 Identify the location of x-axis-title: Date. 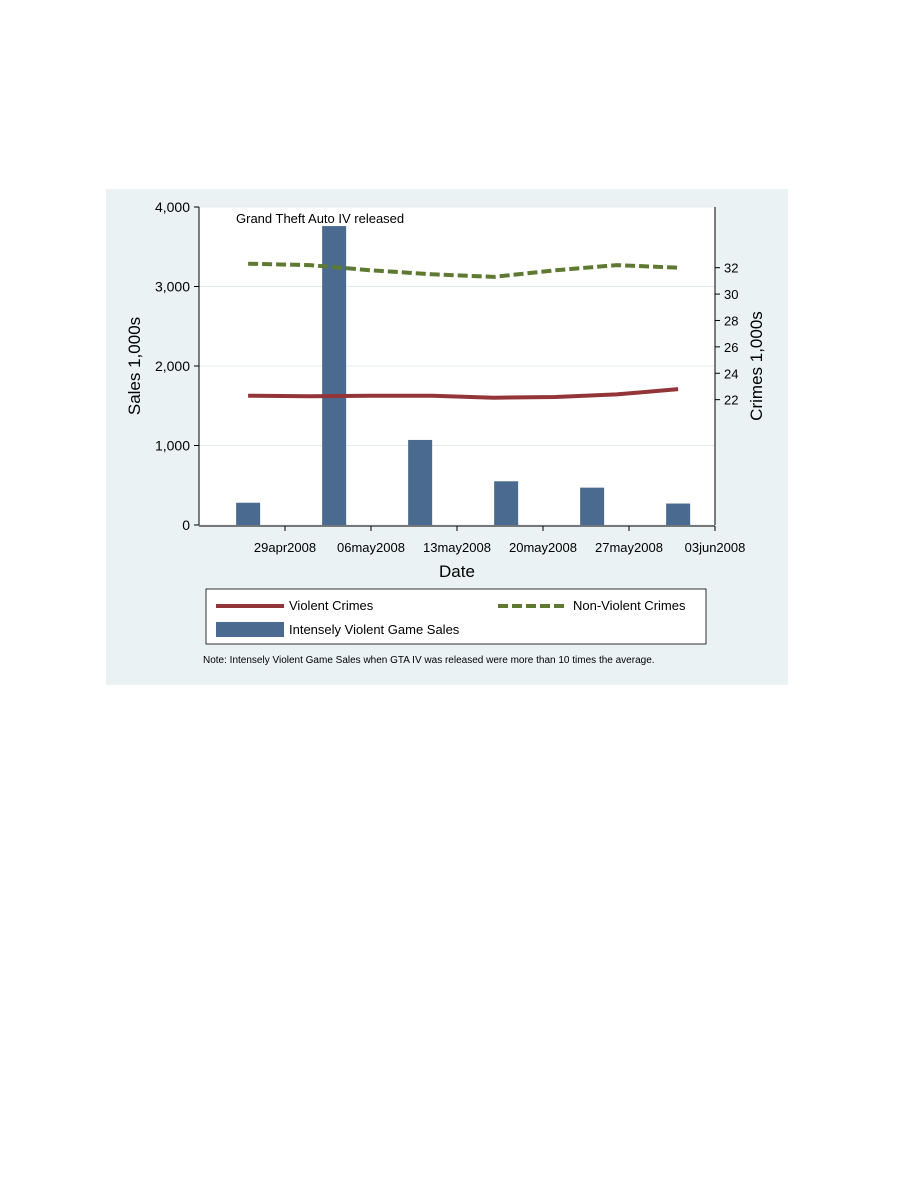
(457, 571).